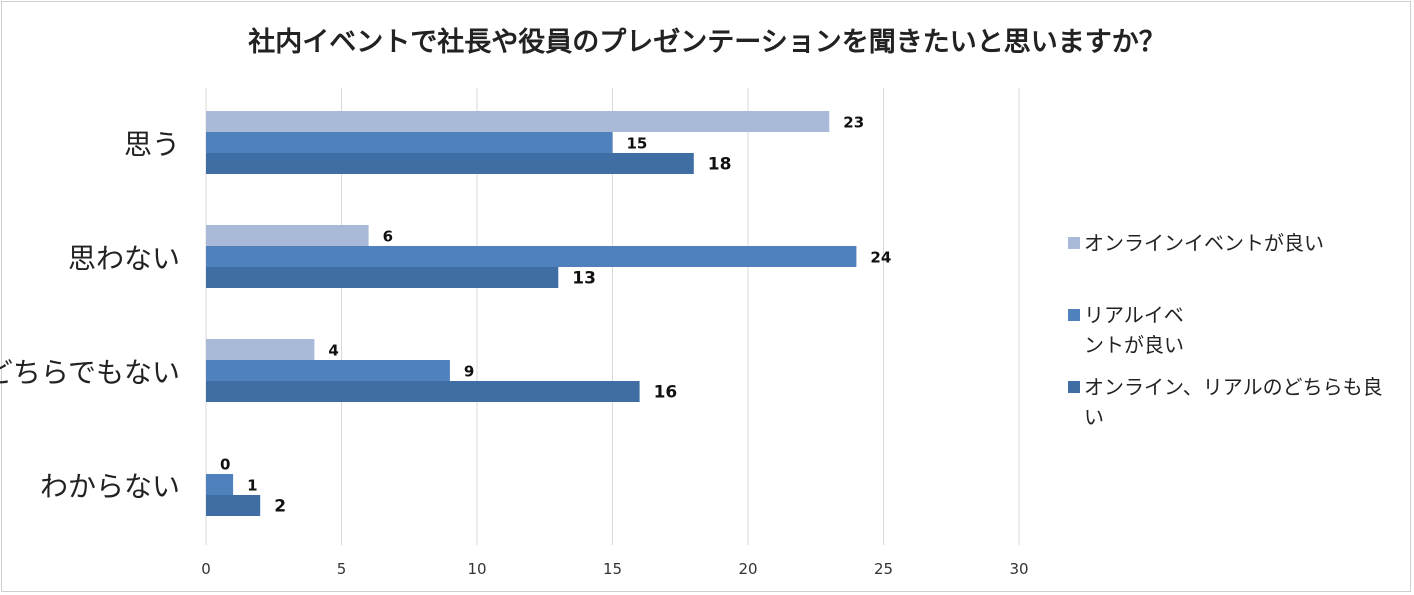  I want to click on data-label: 24, so click(880, 258).